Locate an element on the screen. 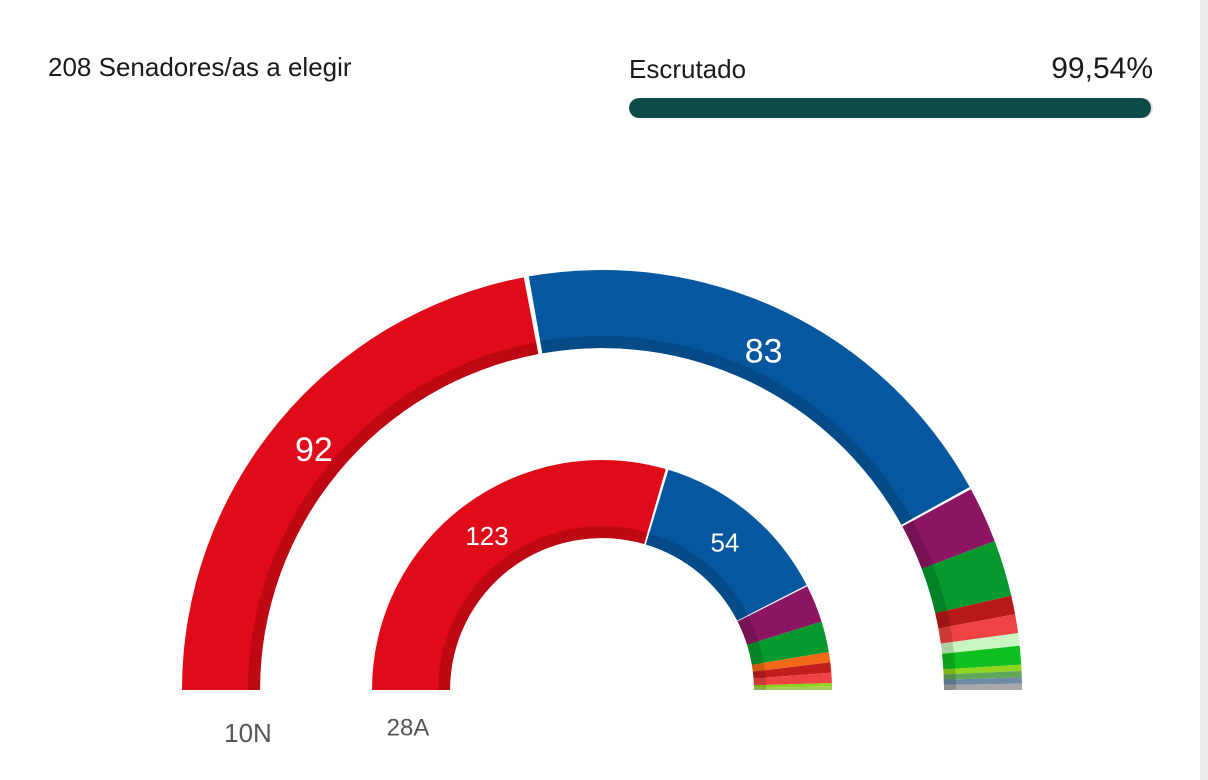 The height and width of the screenshot is (780, 1208). ring-10N-segment-1-label: 83 is located at coordinates (764, 352).